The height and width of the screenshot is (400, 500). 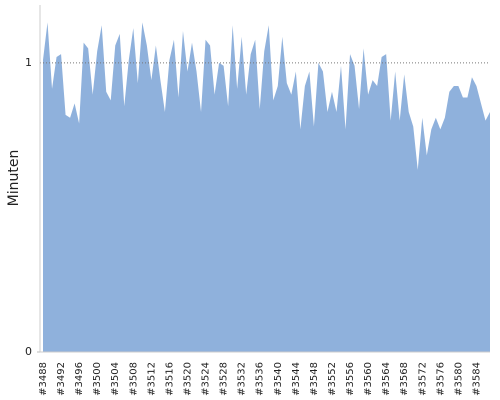 What do you see at coordinates (242, 379) in the screenshot?
I see `x-tick-label: #3532` at bounding box center [242, 379].